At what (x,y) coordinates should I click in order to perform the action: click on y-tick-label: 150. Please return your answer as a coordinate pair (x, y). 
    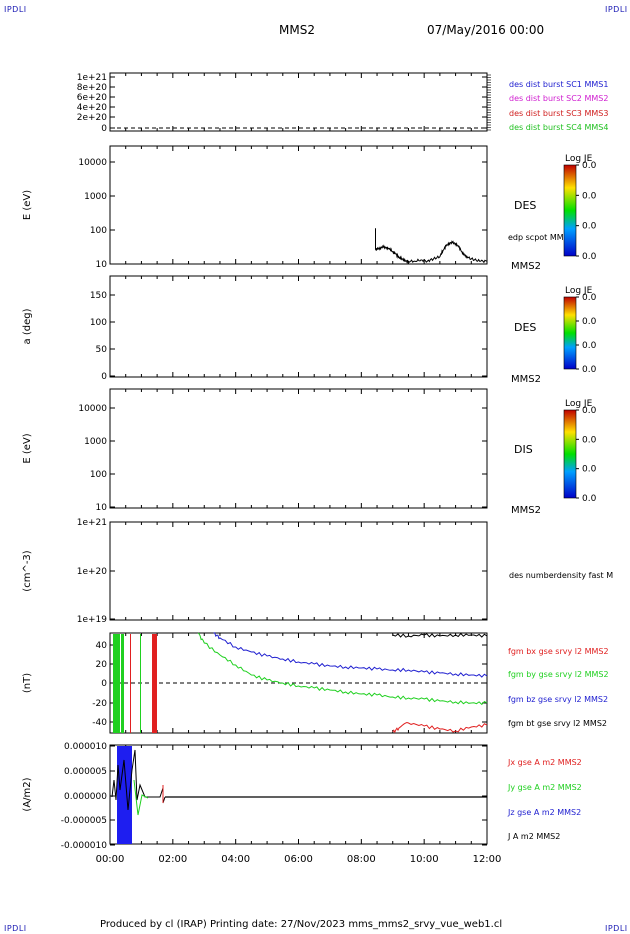
    Looking at the image, I should click on (98, 296).